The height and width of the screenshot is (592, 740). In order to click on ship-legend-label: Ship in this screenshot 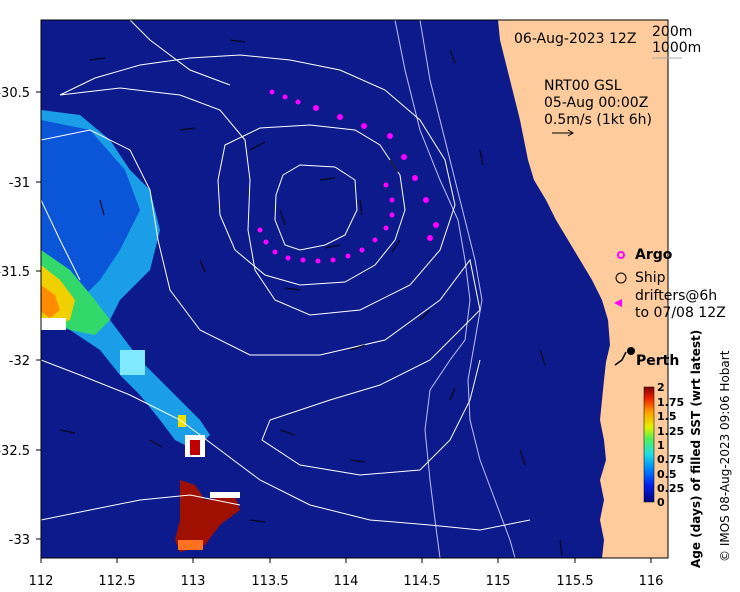, I will do `click(650, 278)`.